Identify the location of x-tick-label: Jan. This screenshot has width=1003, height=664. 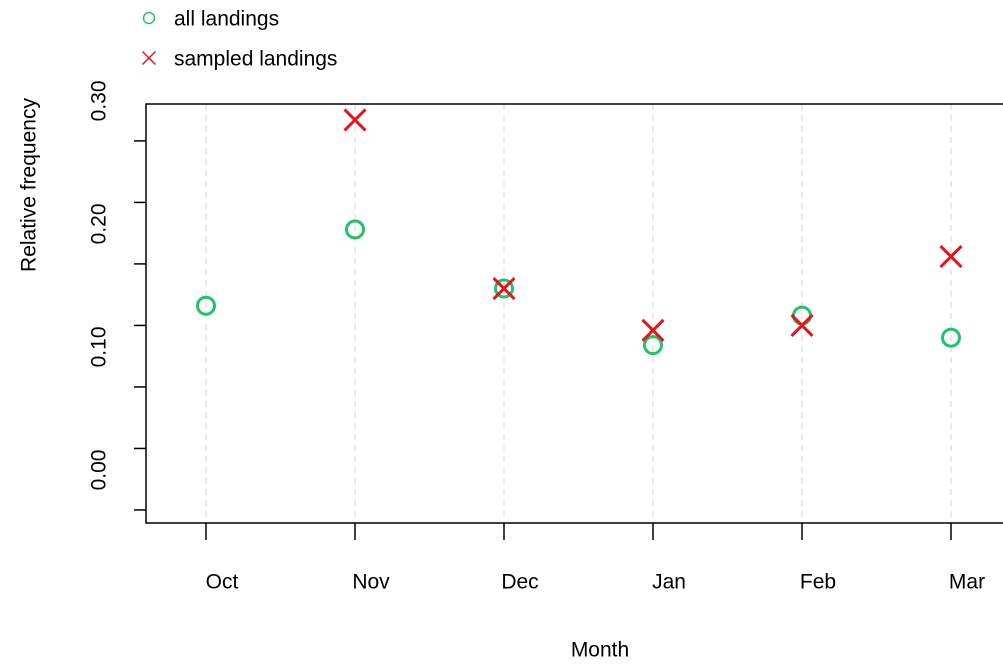
(669, 582).